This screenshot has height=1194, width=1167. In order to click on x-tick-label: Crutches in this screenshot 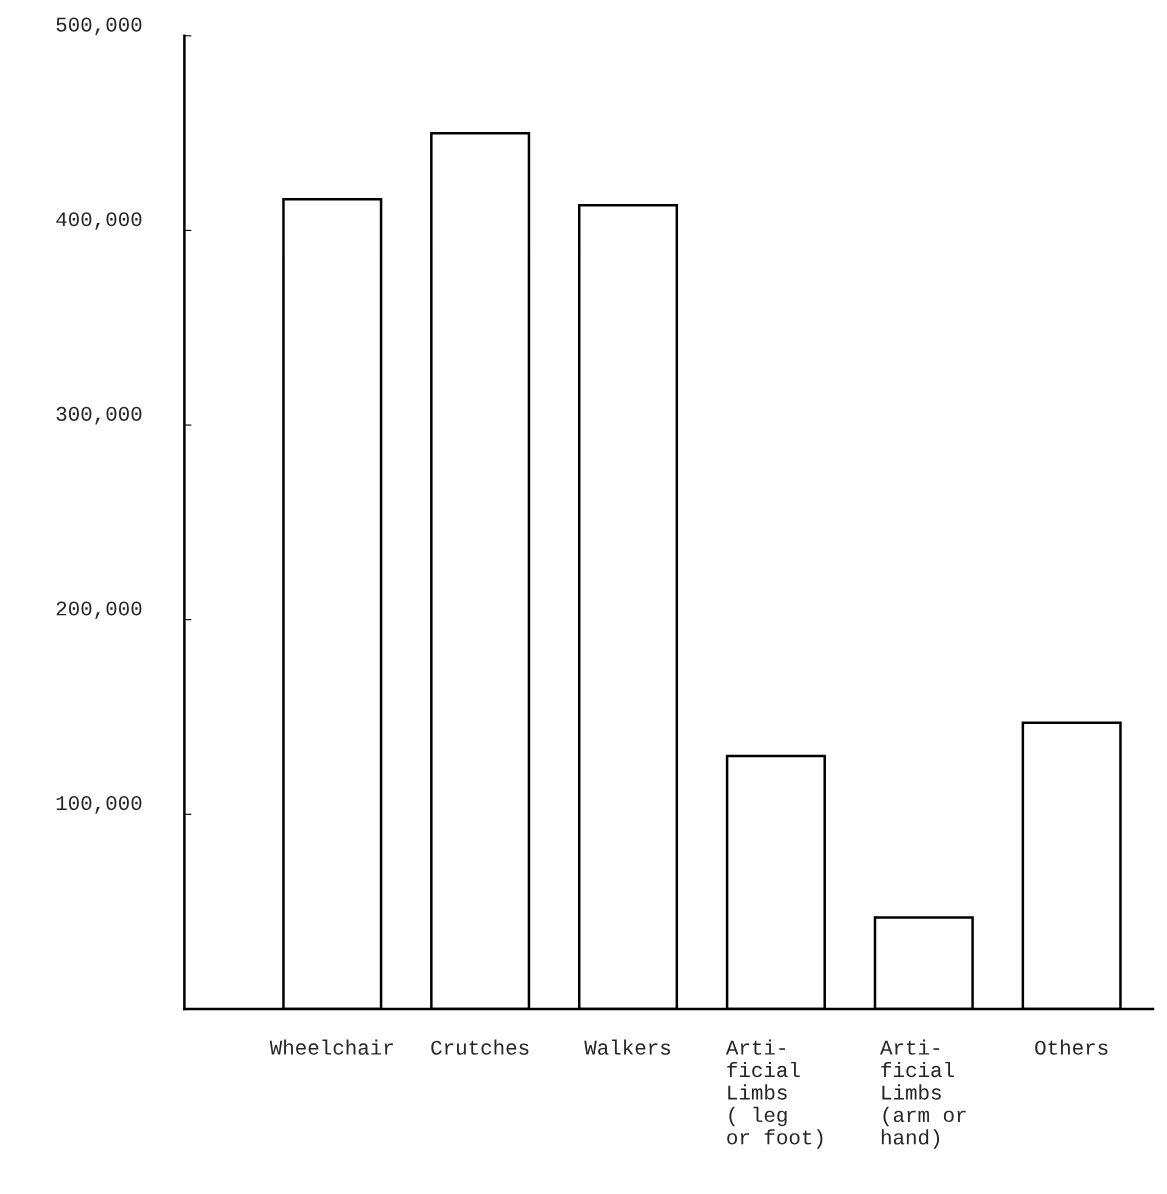, I will do `click(480, 1047)`.